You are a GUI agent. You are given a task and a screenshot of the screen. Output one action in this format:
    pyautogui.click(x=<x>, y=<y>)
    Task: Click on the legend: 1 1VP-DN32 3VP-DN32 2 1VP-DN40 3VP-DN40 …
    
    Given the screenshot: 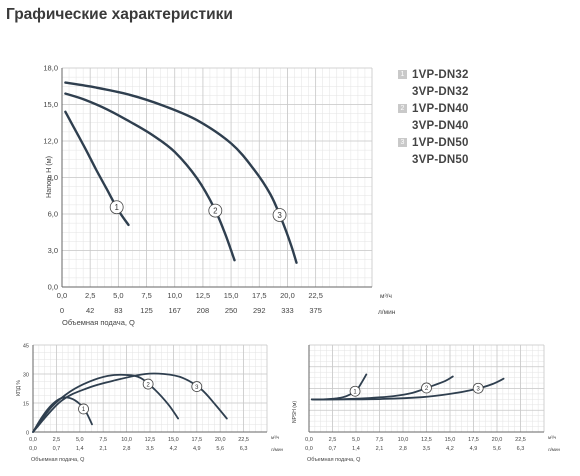 What is the action you would take?
    pyautogui.click(x=433, y=117)
    